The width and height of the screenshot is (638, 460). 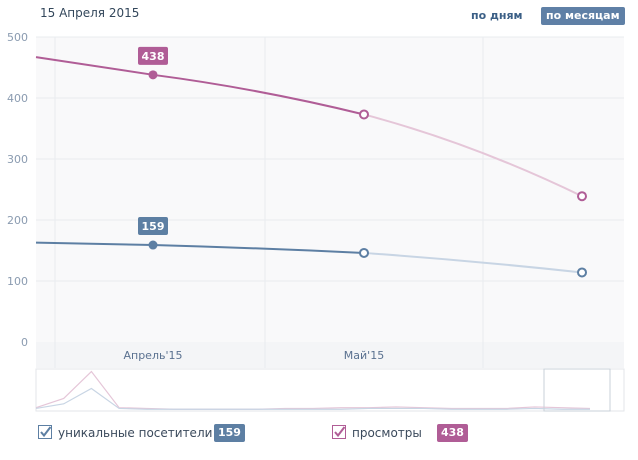 I want to click on y-tick-label: 300, so click(x=17, y=159).